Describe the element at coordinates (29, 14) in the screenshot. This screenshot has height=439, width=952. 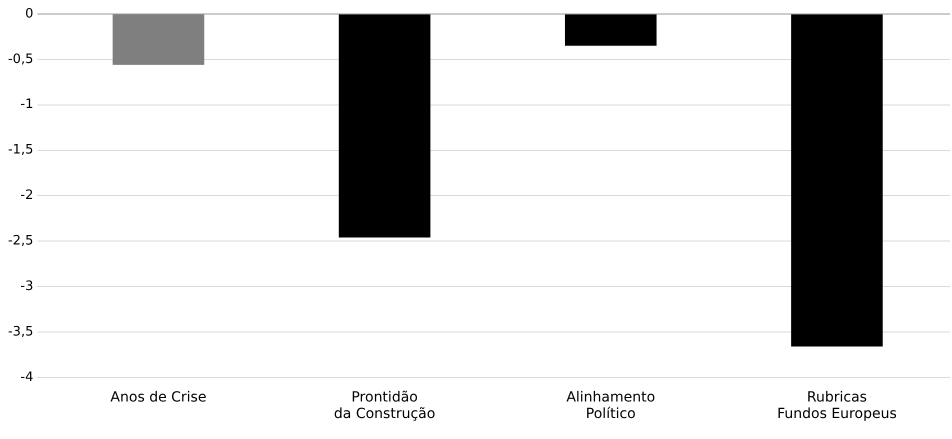
I see `y-tick-label: 0` at that location.